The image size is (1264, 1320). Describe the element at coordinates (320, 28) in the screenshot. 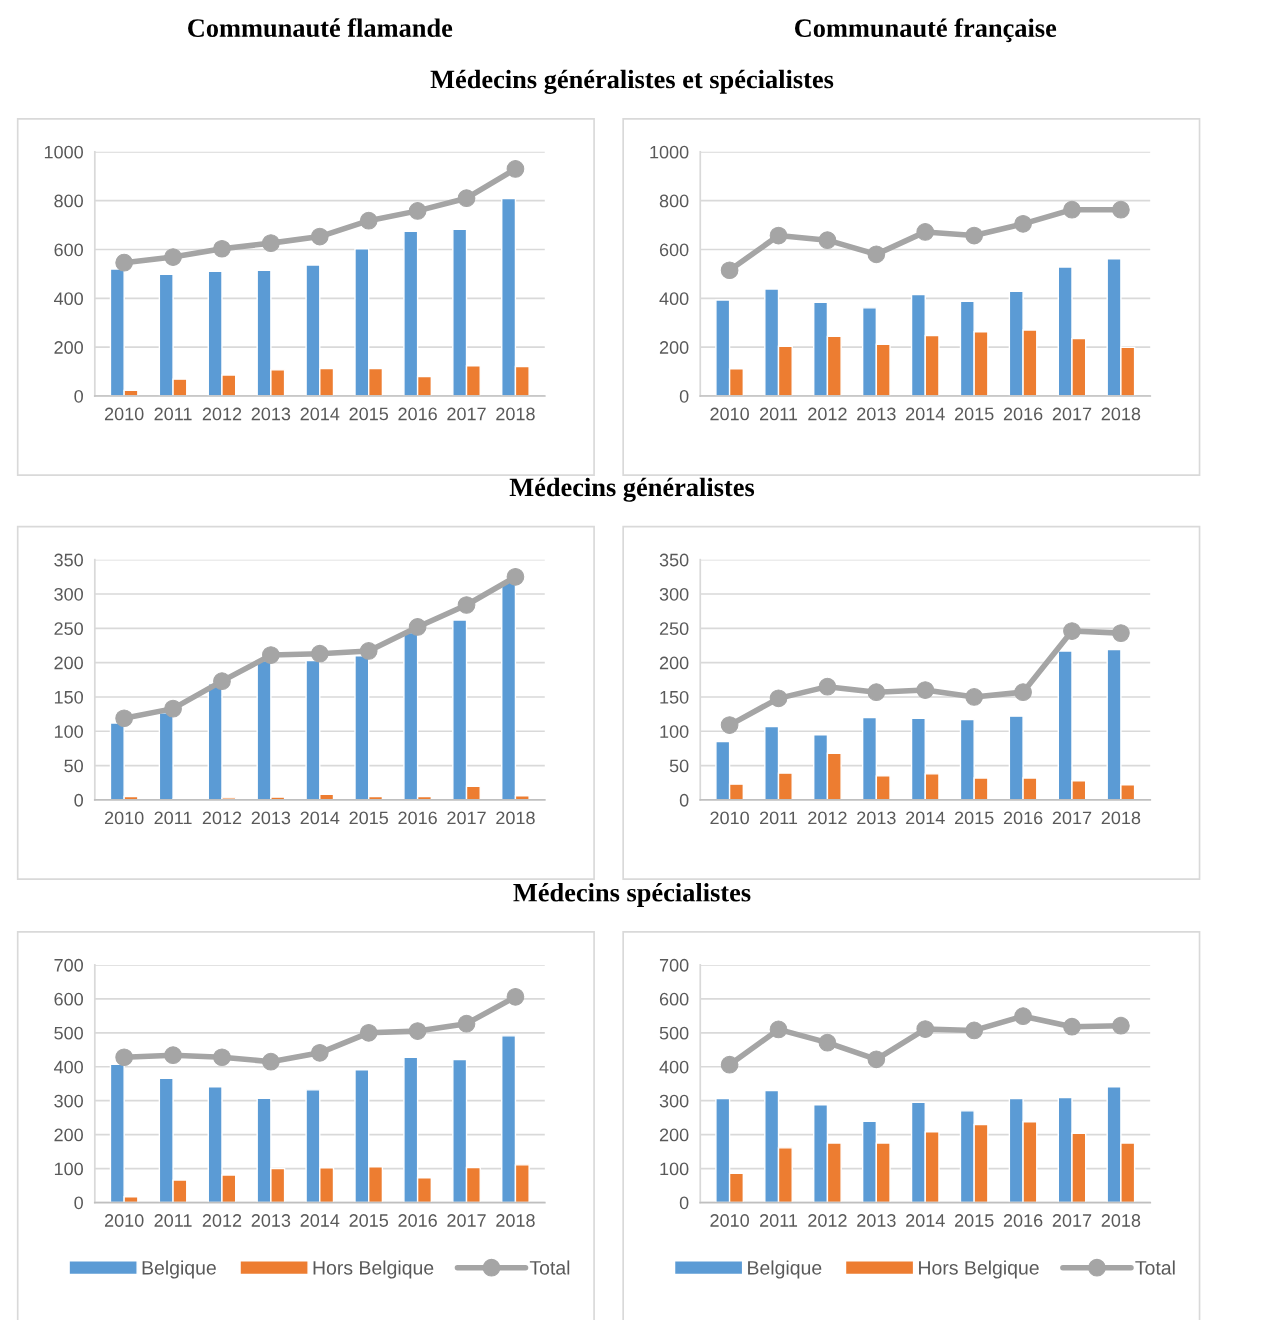

I see `chart-title: Communauté flamande` at that location.